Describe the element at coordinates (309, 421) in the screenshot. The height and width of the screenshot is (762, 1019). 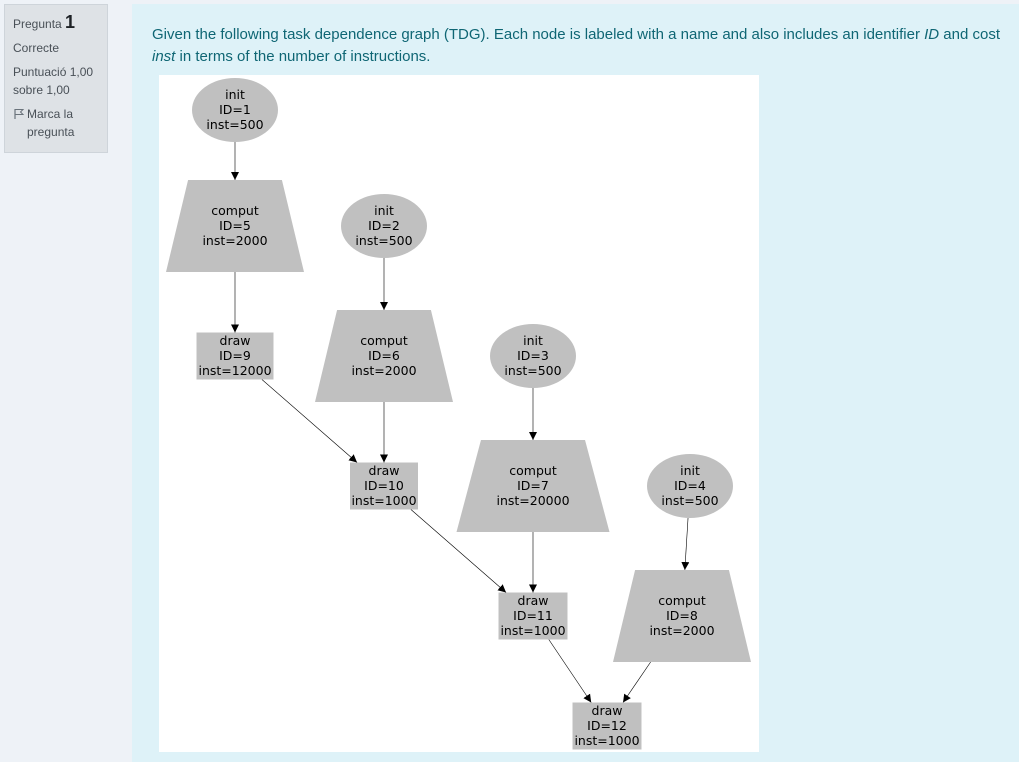
I see `edge-n9-n10` at that location.